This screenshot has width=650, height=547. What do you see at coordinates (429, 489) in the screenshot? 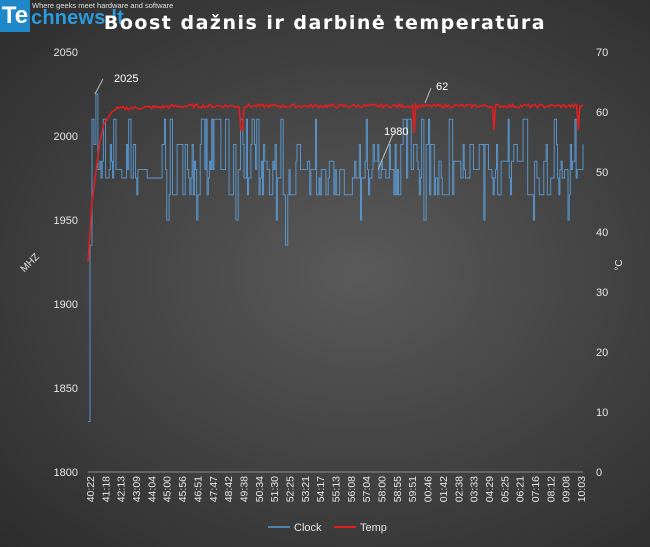
I see `x-tick-label: 00:46` at bounding box center [429, 489].